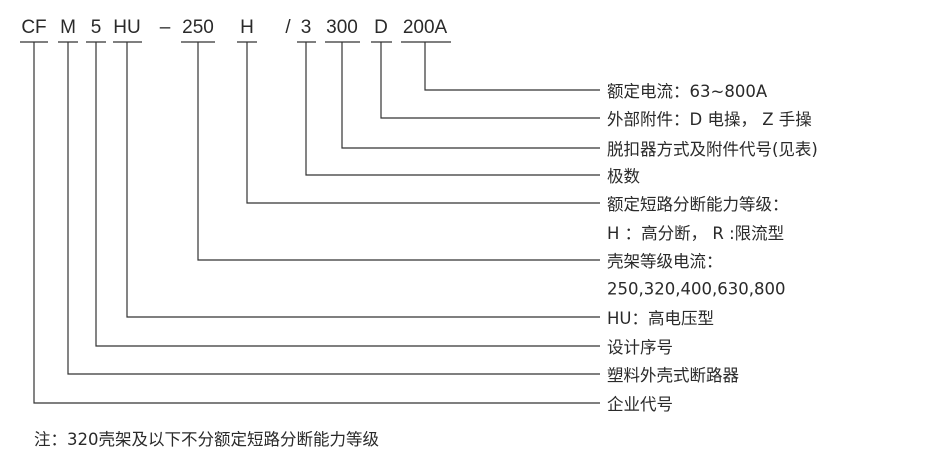  I want to click on label-design-number: 设计序号, so click(640, 347).